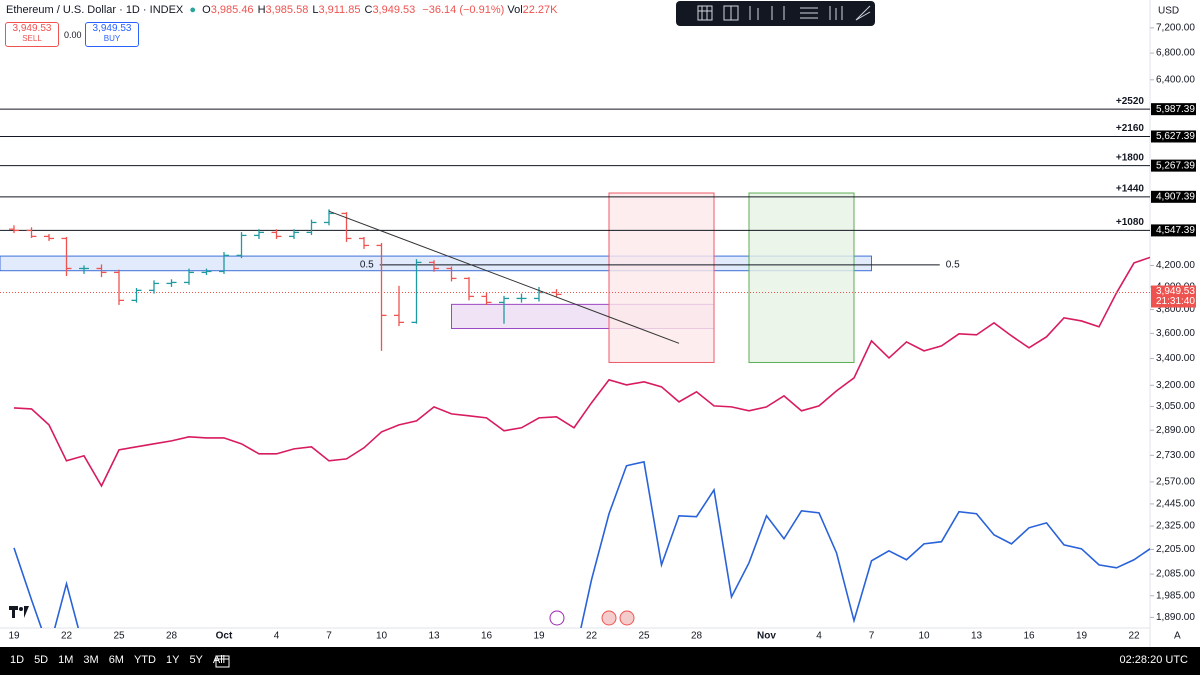  Describe the element at coordinates (339, 10) in the screenshot. I see `ohlc-value: 3,911.85` at that location.